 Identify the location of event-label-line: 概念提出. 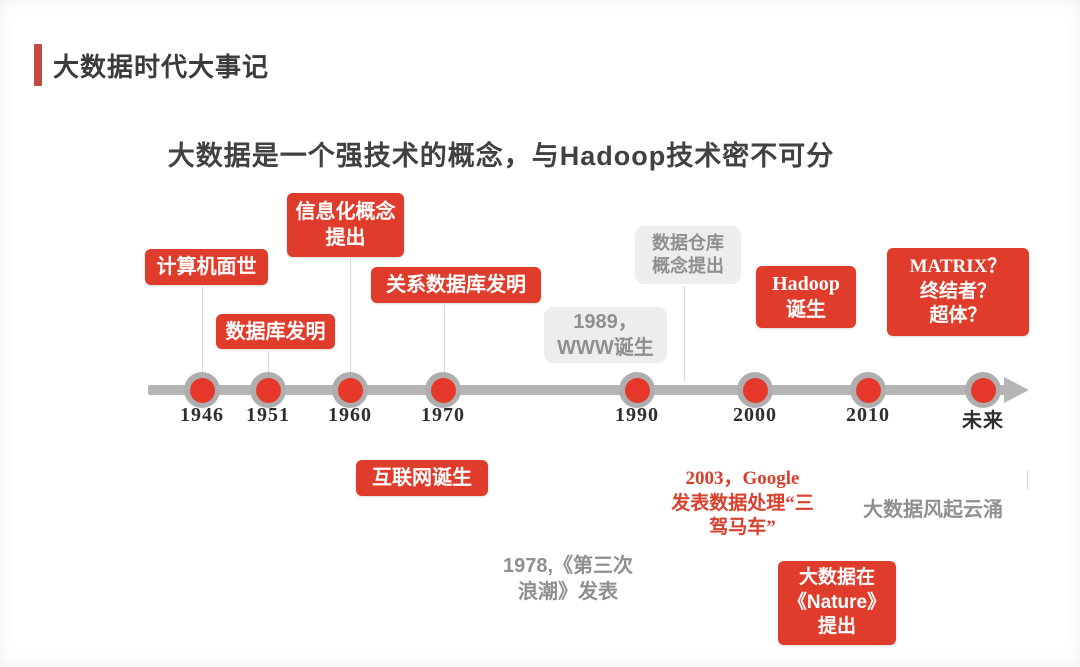
(688, 266).